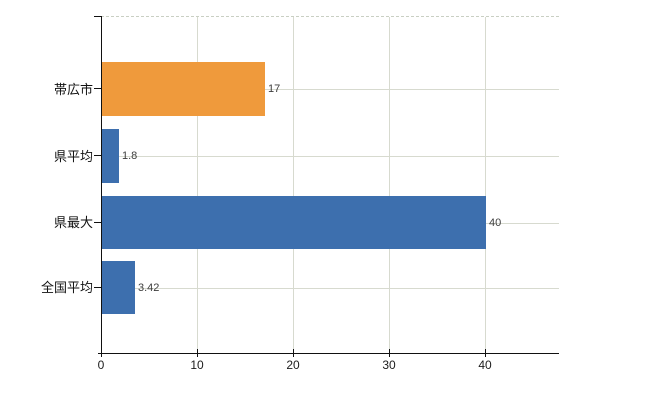 Image resolution: width=650 pixels, height=400 pixels. I want to click on bar-row: 1.8, so click(330, 156).